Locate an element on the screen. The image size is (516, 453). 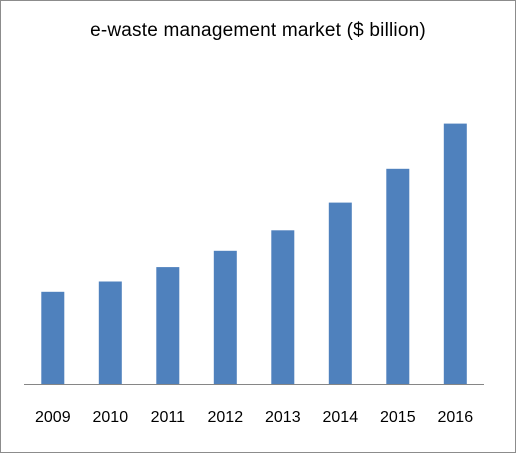
x-tick-label-2010: 2010 is located at coordinates (111, 417).